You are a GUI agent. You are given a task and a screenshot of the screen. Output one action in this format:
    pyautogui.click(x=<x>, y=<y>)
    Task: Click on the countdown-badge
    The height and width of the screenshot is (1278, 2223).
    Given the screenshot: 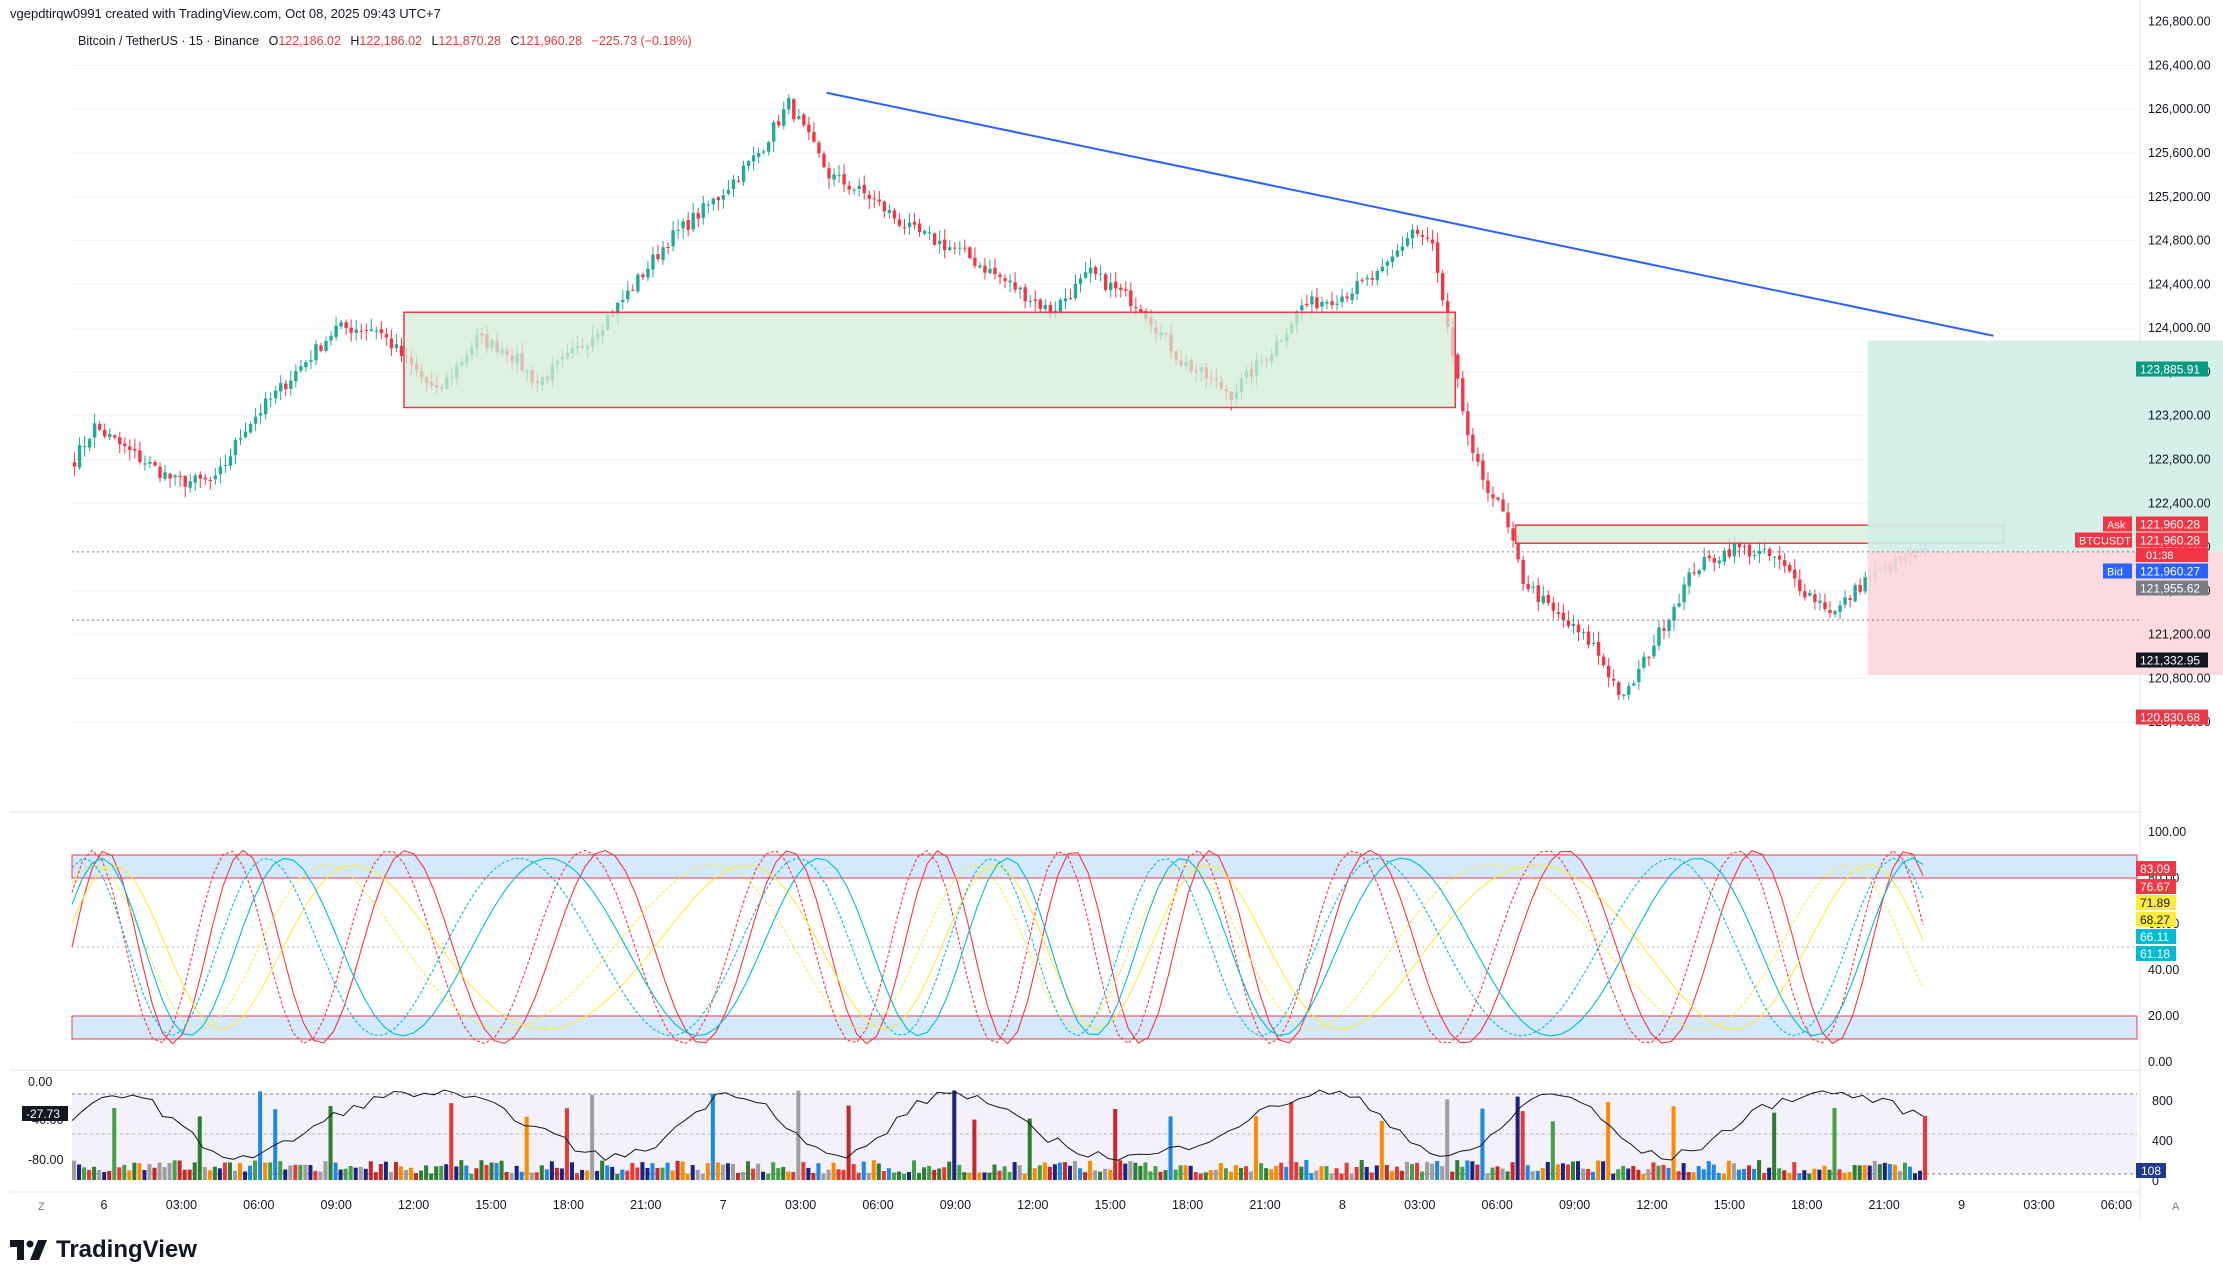 What is the action you would take?
    pyautogui.click(x=2172, y=555)
    